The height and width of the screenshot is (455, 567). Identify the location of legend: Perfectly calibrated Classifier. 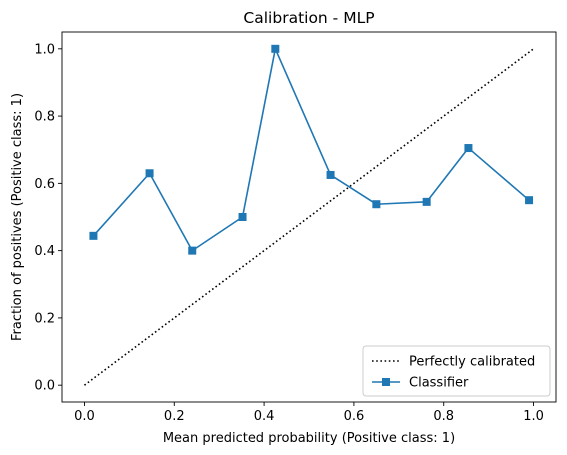
(456, 371).